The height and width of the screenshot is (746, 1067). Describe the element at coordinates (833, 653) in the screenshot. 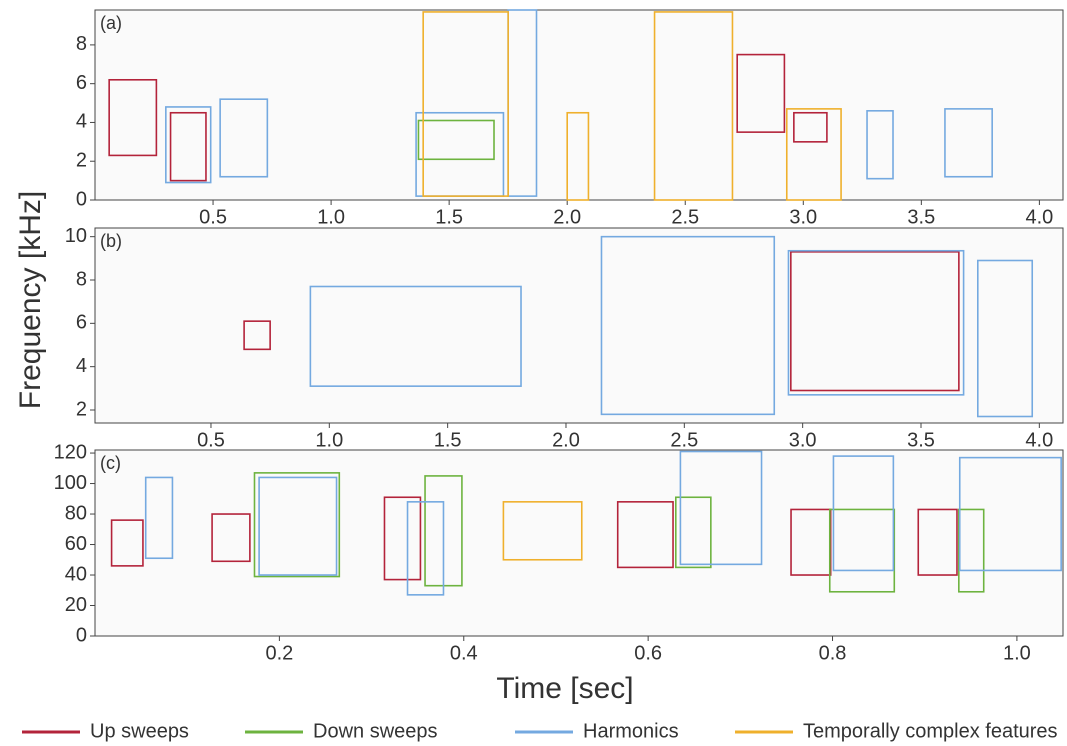

I see `x-tick-label: 0.8` at that location.